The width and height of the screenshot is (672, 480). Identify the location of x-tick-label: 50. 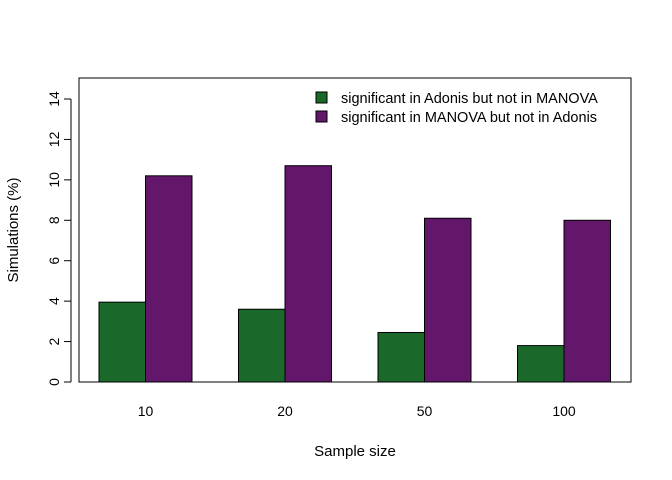
(425, 411).